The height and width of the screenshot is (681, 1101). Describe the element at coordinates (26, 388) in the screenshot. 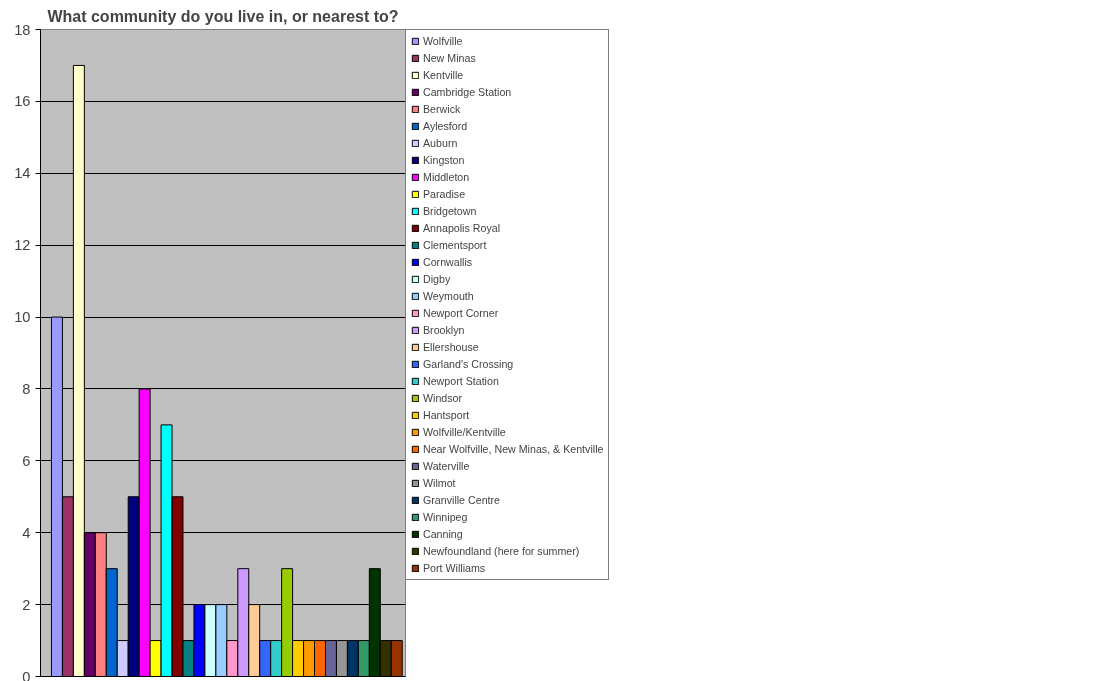

I see `y-tick-label: 8` at that location.